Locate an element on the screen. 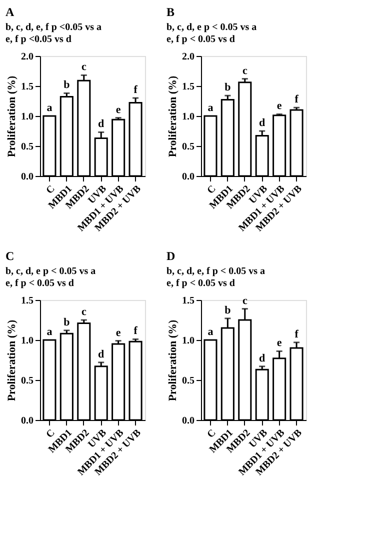 Image resolution: width=384 pixels, height=550 pixels. chart-title: C is located at coordinates (10, 256).